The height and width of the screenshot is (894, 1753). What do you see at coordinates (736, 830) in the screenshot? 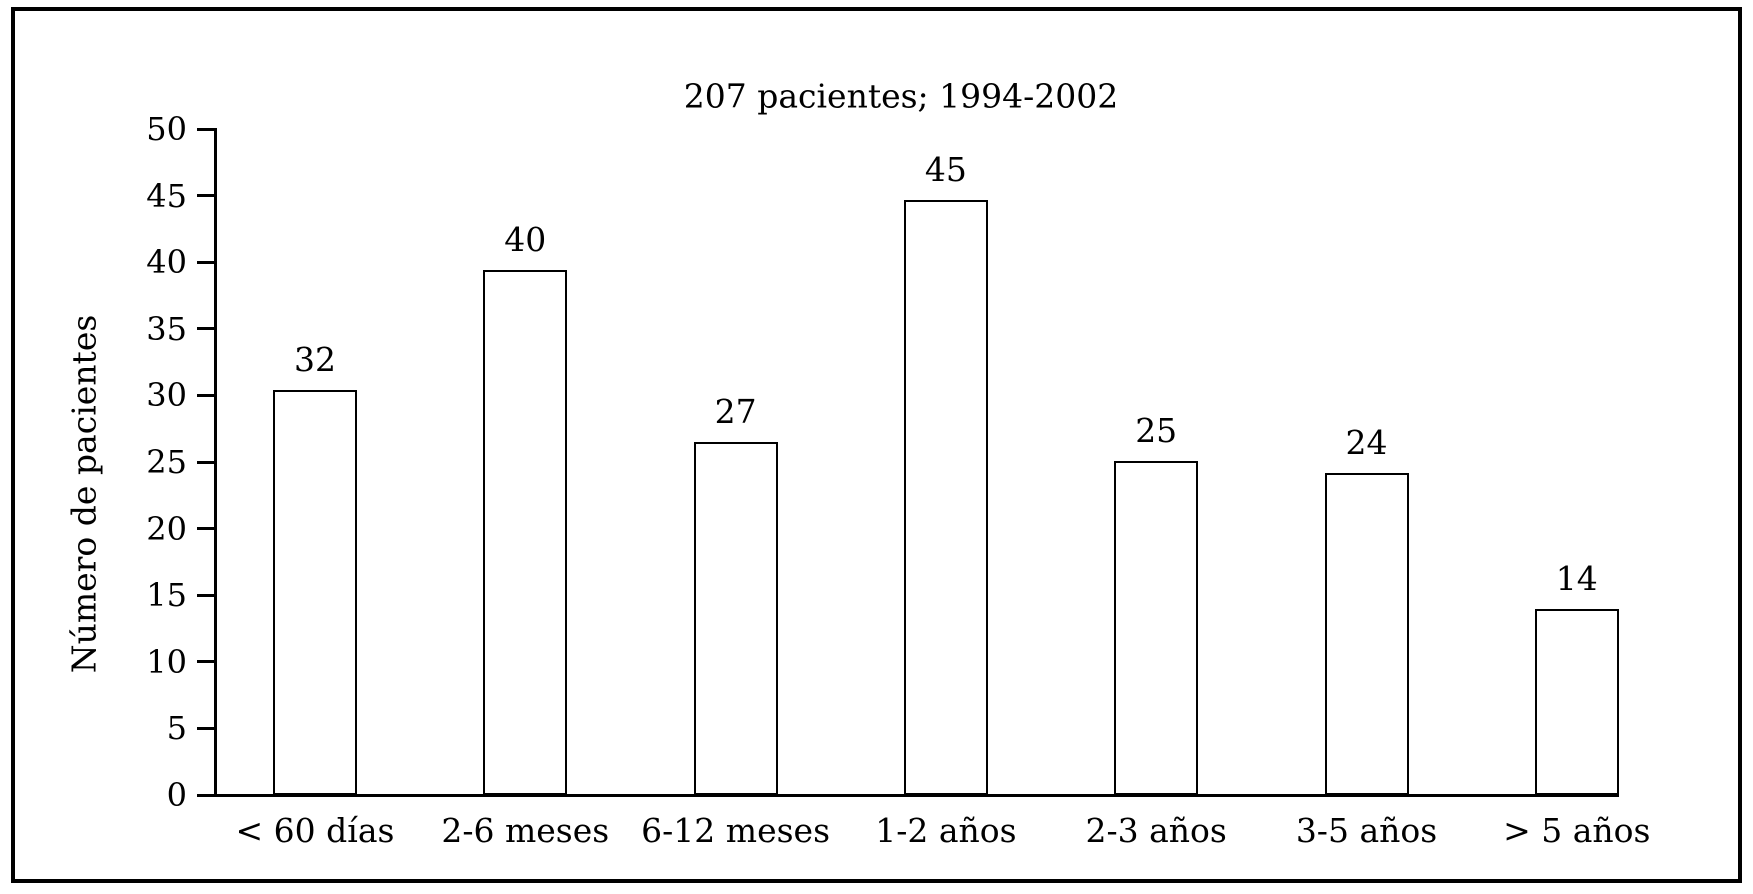
I see `x-category-label: 6-12 meses` at bounding box center [736, 830].